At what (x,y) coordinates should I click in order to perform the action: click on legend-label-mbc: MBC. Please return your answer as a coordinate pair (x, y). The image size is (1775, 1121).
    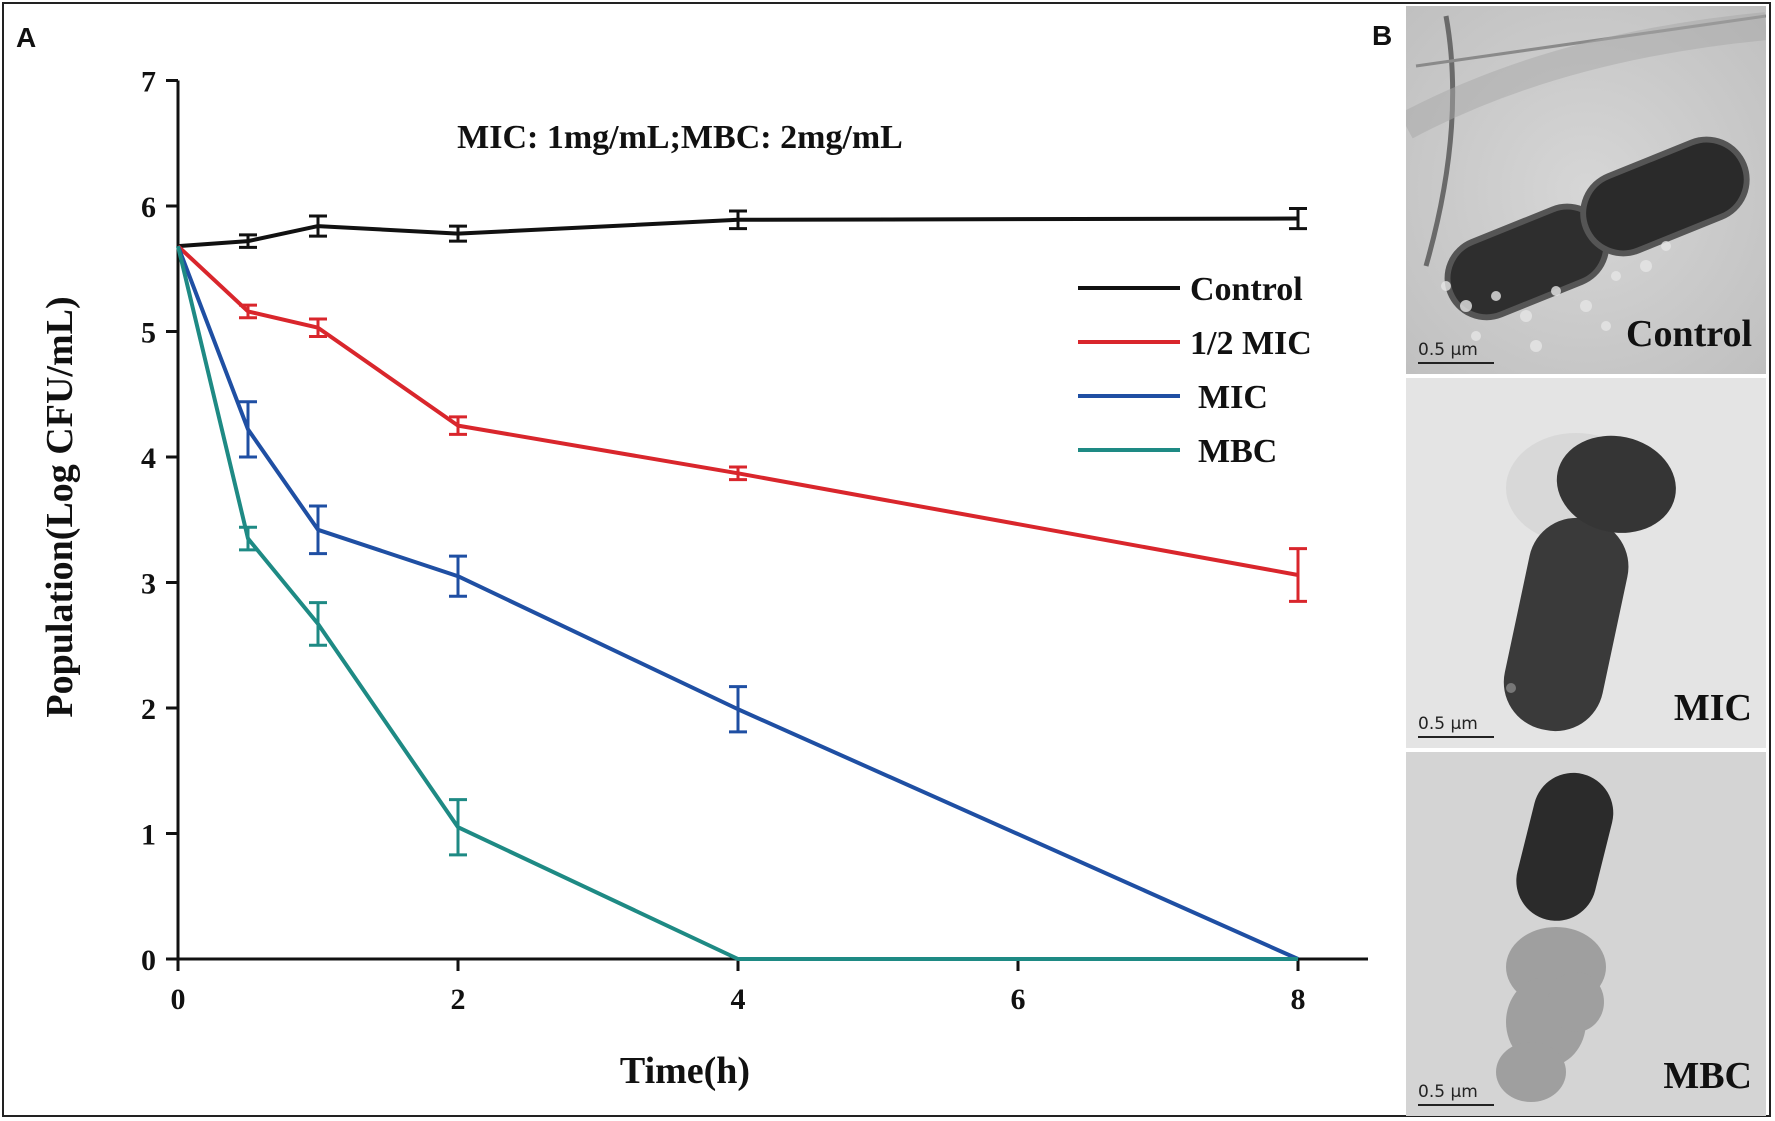
    Looking at the image, I should click on (1237, 451).